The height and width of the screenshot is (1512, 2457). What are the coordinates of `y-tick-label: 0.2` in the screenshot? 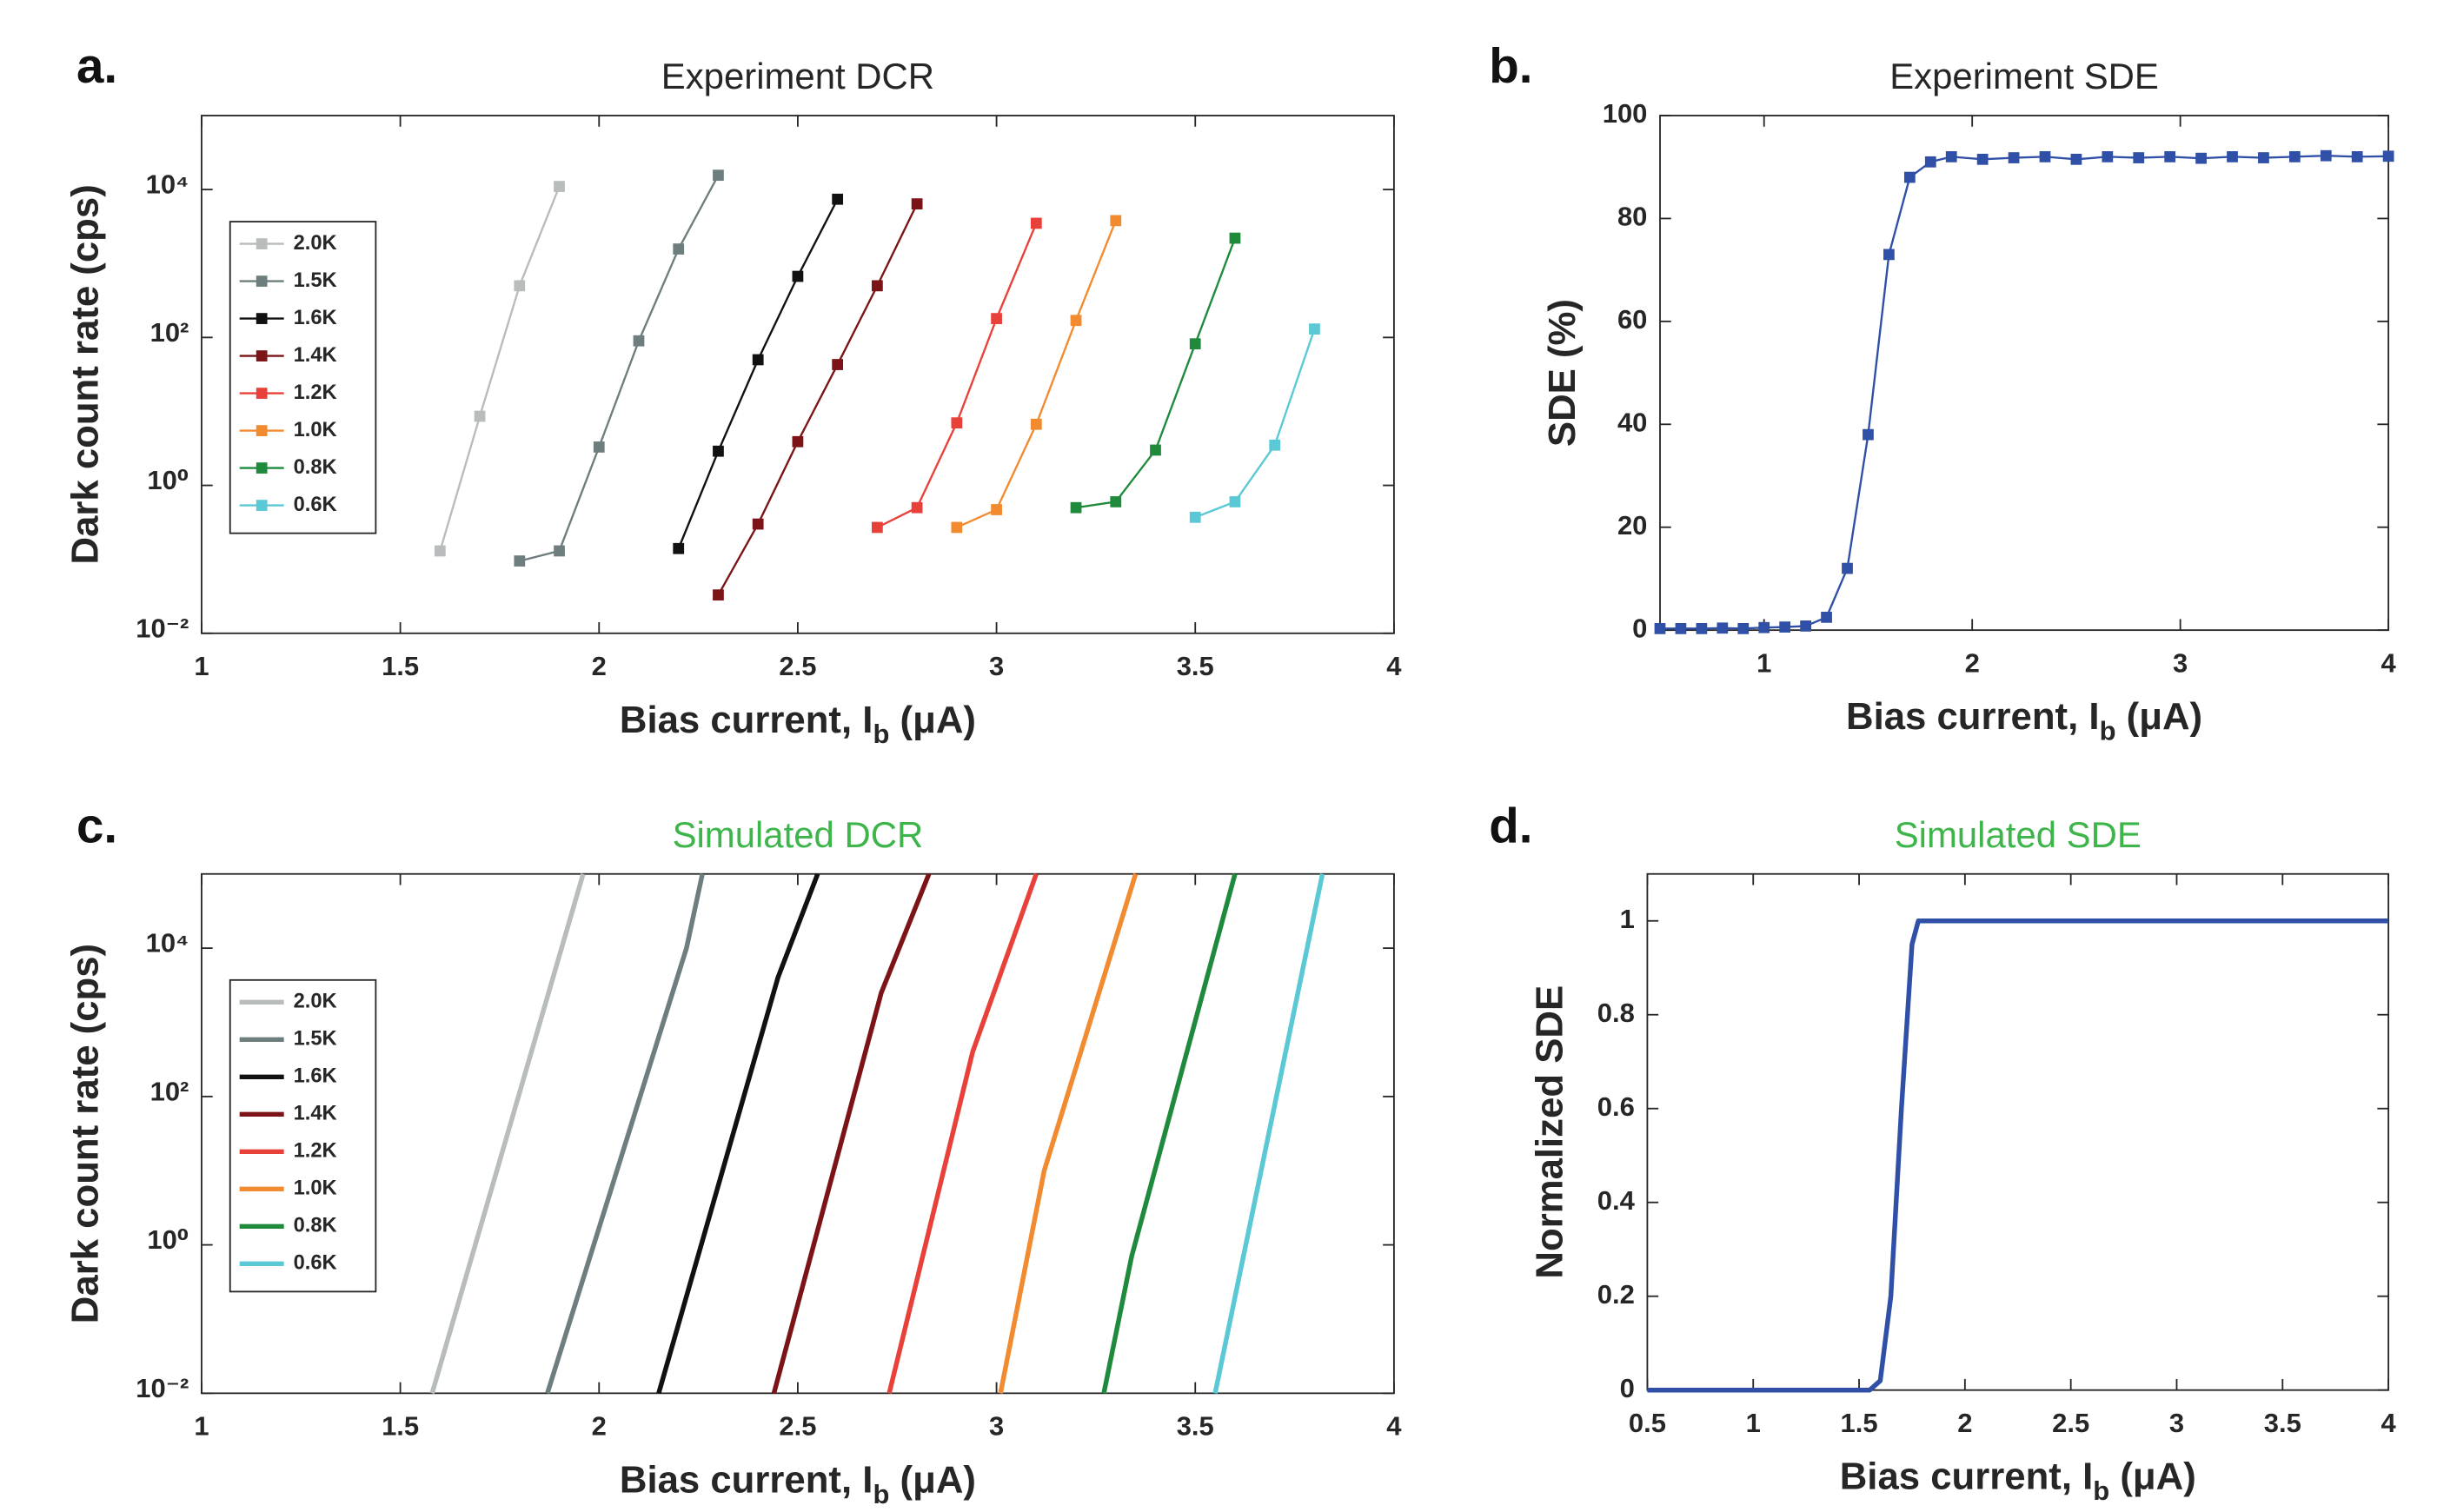 It's located at (1616, 1294).